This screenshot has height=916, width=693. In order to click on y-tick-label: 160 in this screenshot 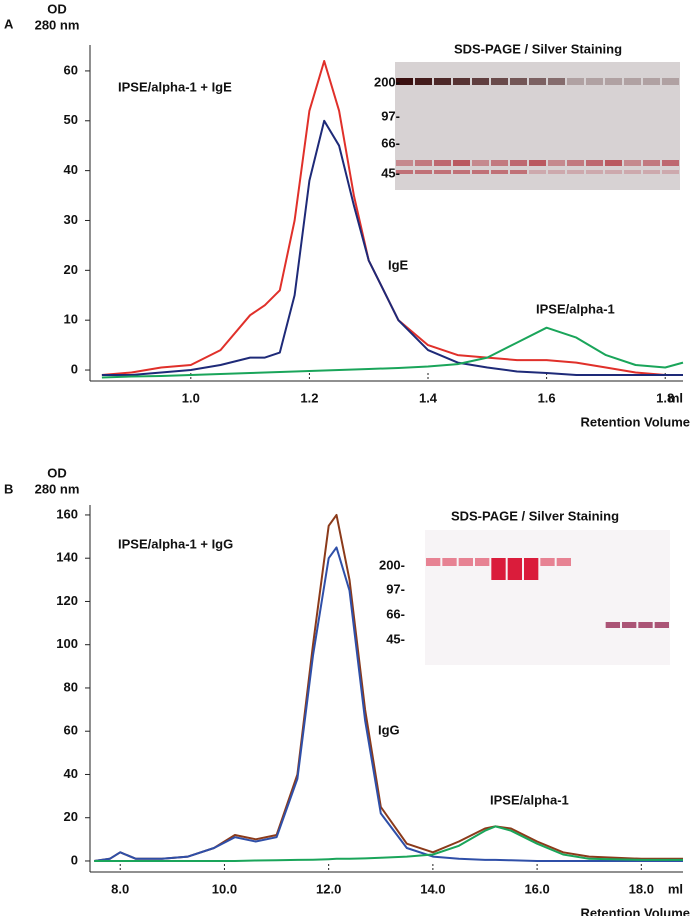, I will do `click(67, 513)`.